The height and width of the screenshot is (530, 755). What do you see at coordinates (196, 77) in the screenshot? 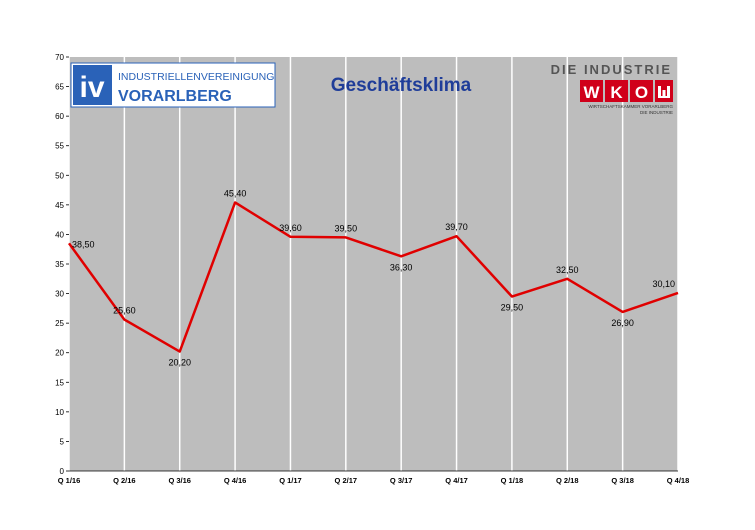
I see `iv-line1: INDUSTRIELLENVEREINIGUNG` at bounding box center [196, 77].